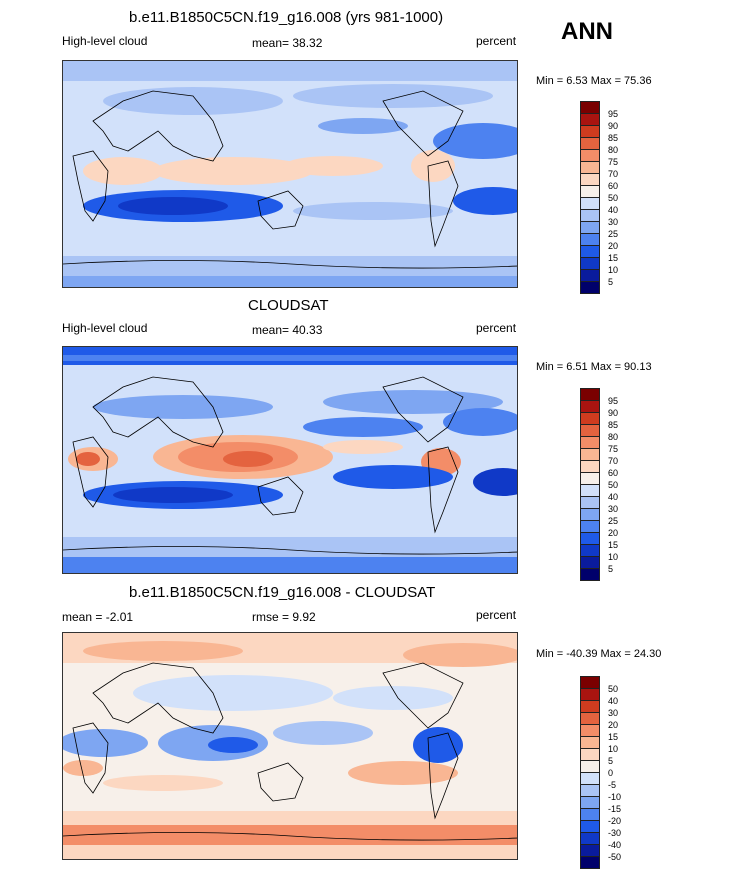 The image size is (733, 872). What do you see at coordinates (615, 797) in the screenshot?
I see `colorbar-level-label: -10` at bounding box center [615, 797].